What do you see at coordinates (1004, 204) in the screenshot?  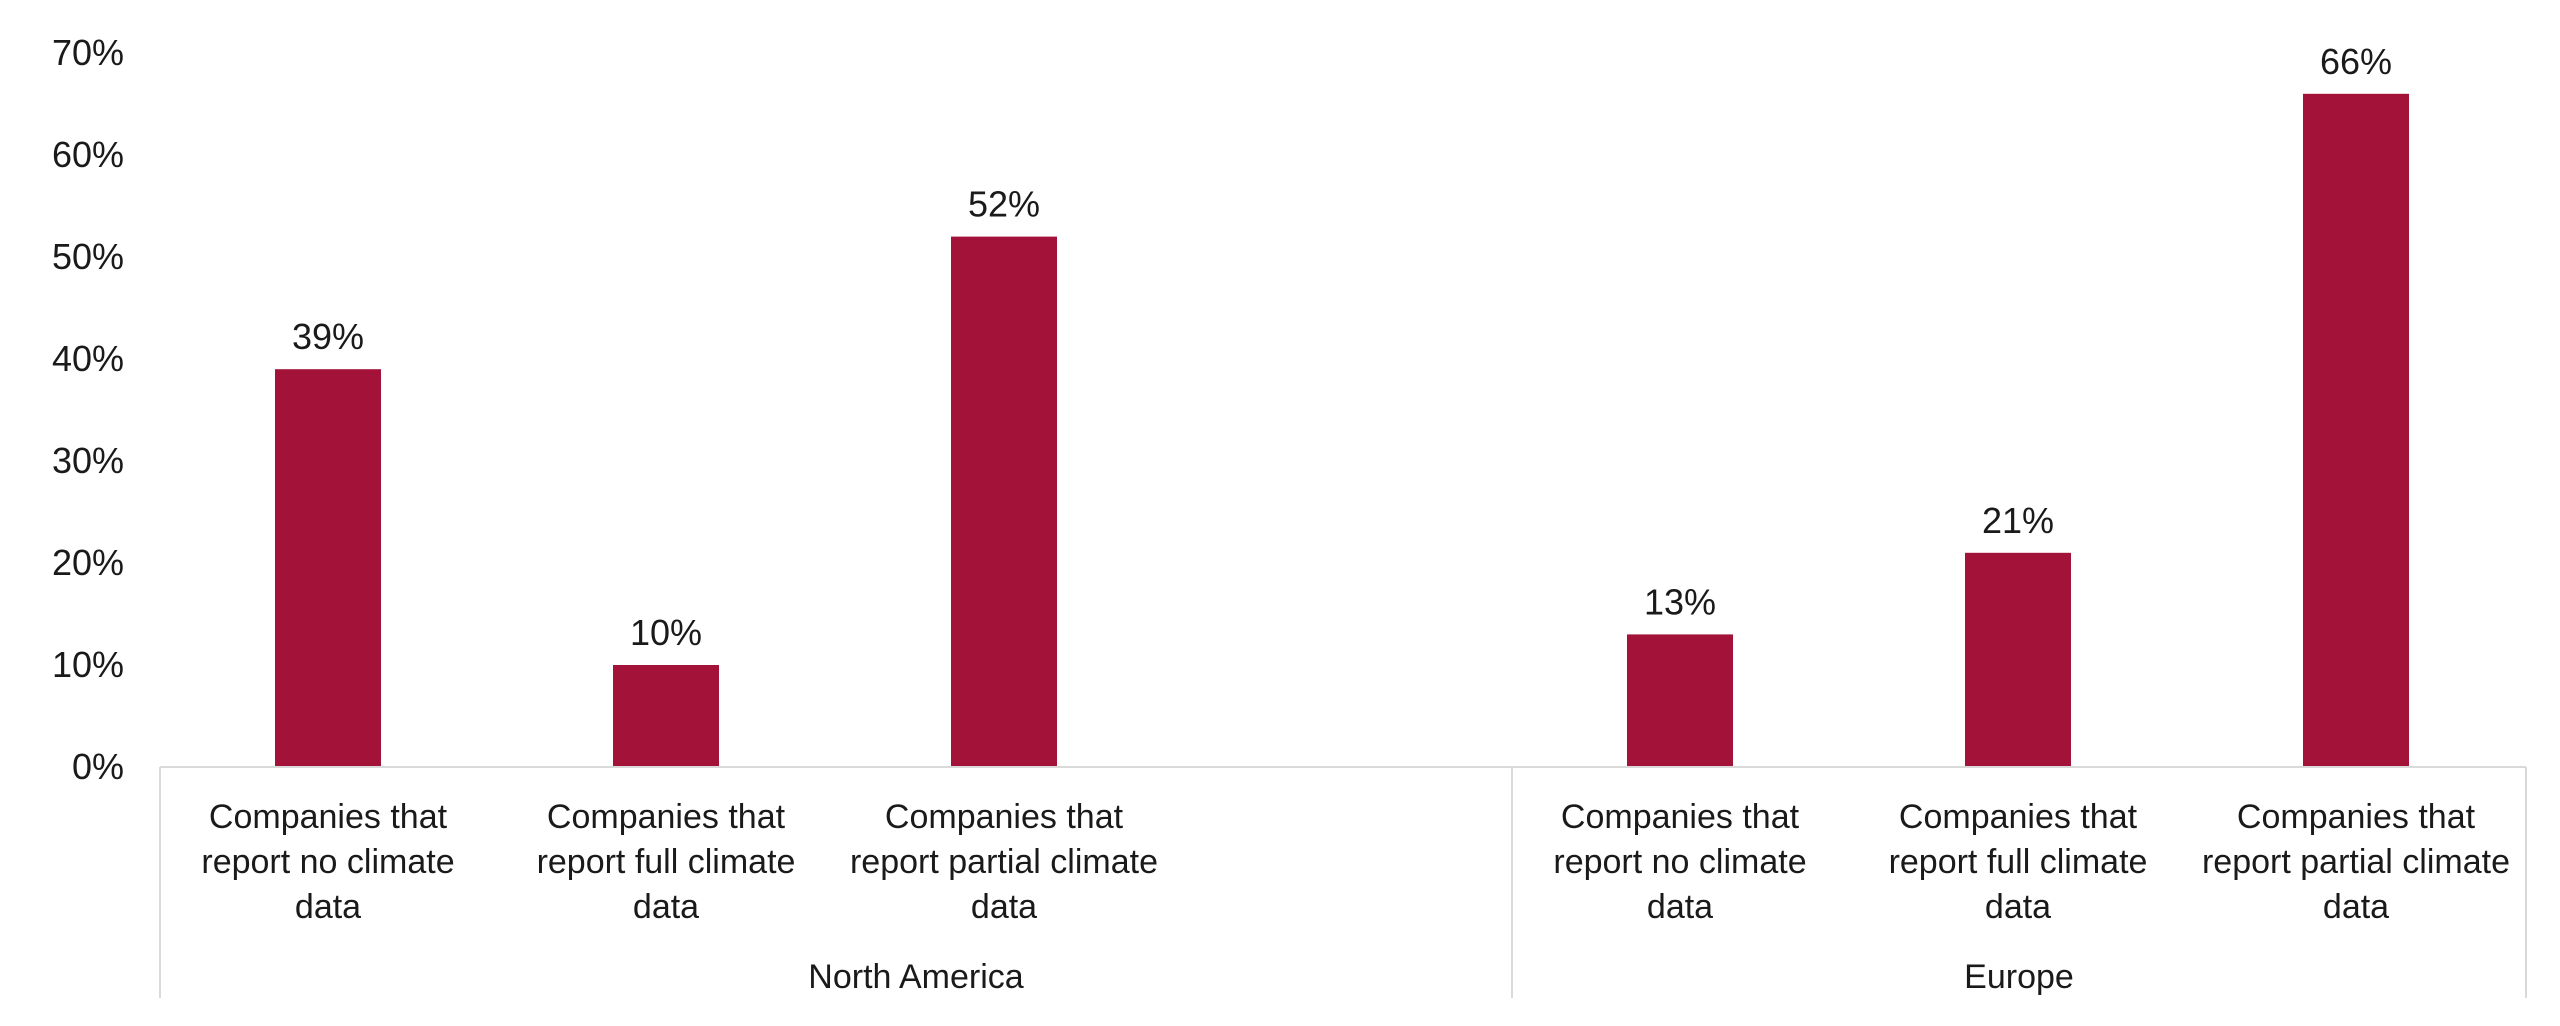 I see `data-label: 52%` at bounding box center [1004, 204].